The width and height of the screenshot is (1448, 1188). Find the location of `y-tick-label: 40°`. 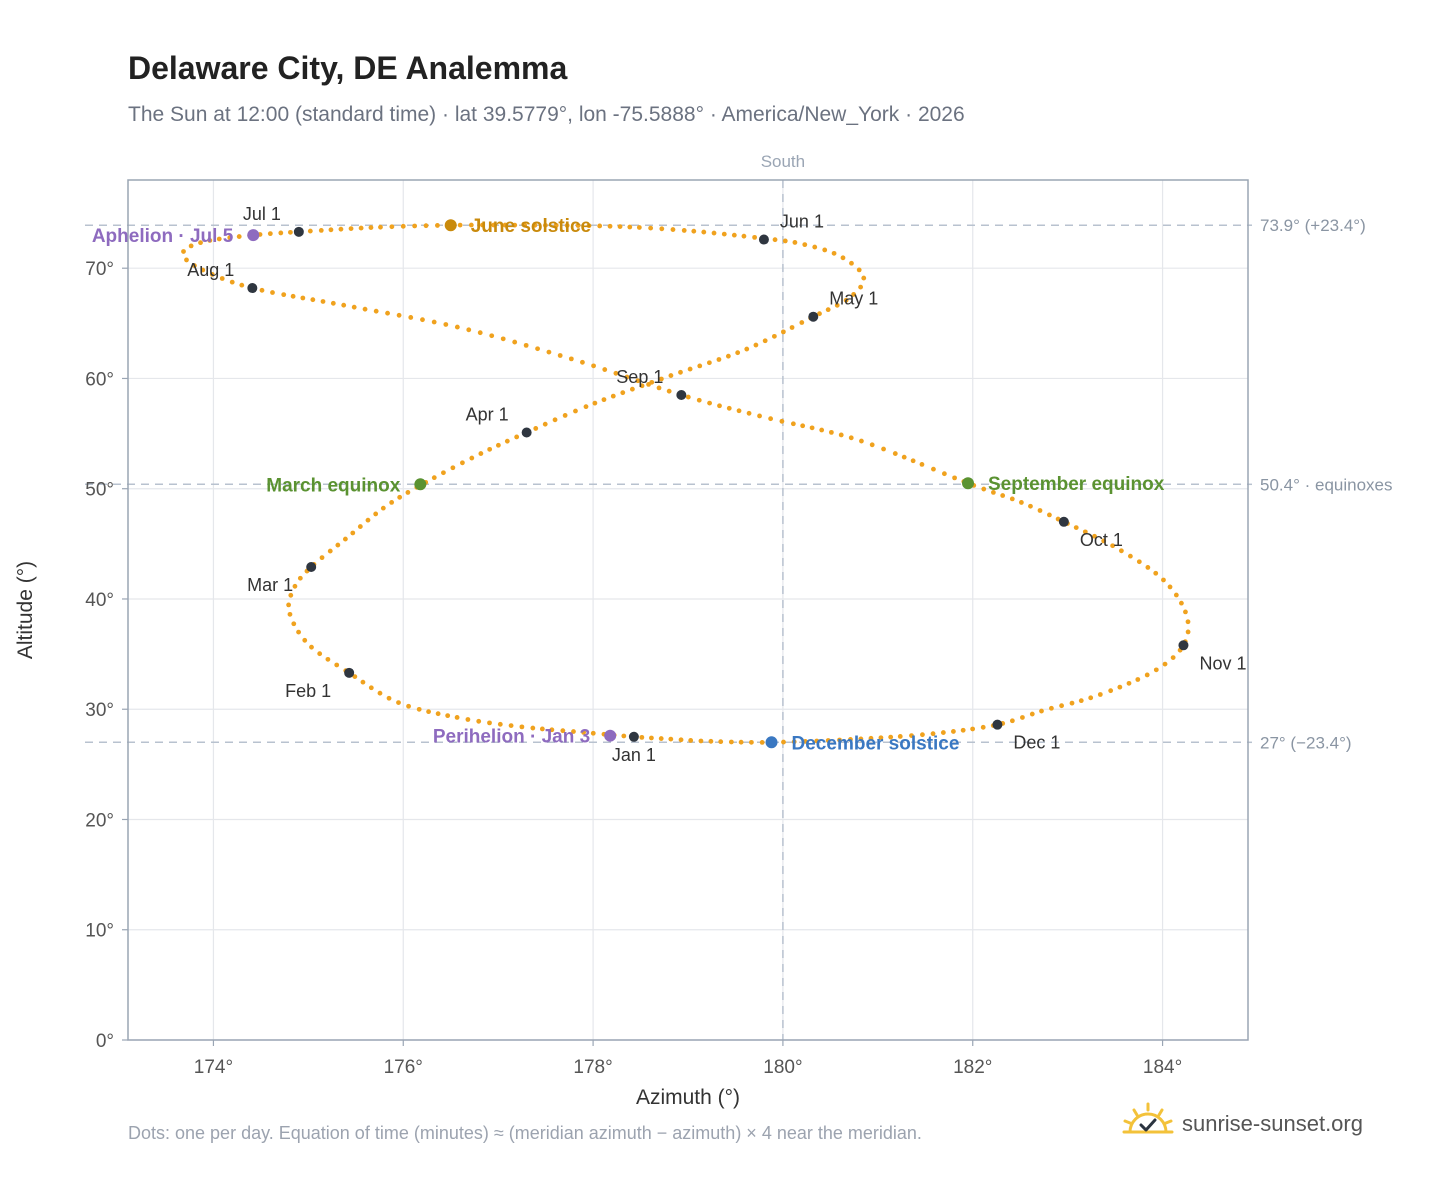

y-tick-label: 40° is located at coordinates (99, 600).